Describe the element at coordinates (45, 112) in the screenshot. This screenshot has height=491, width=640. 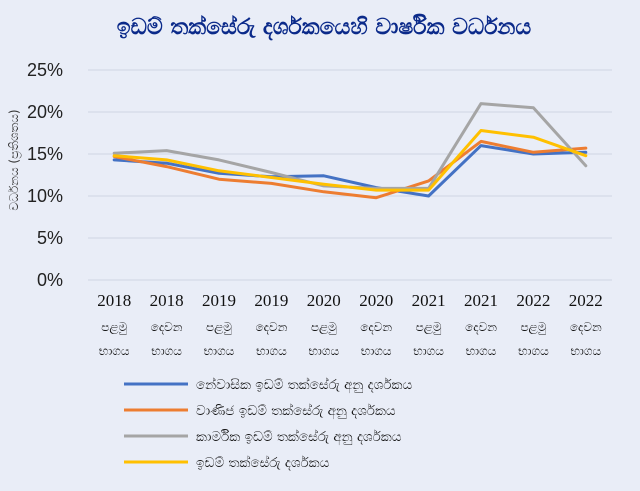
I see `y-tick-label: 20%` at that location.